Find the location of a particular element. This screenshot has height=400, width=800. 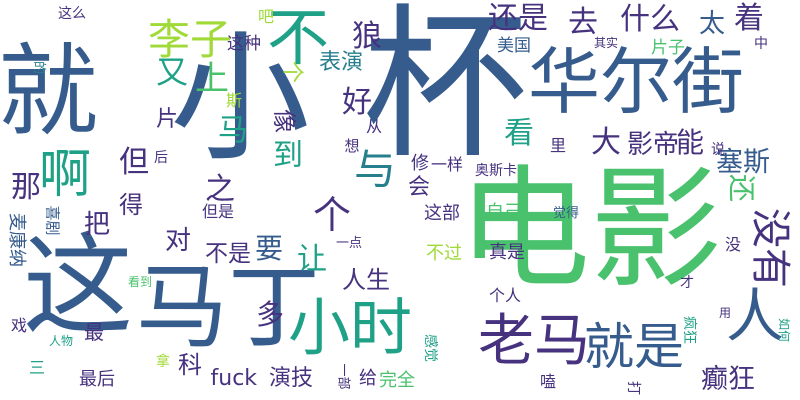

word-cloud-word: 华尔街 is located at coordinates (636, 82).